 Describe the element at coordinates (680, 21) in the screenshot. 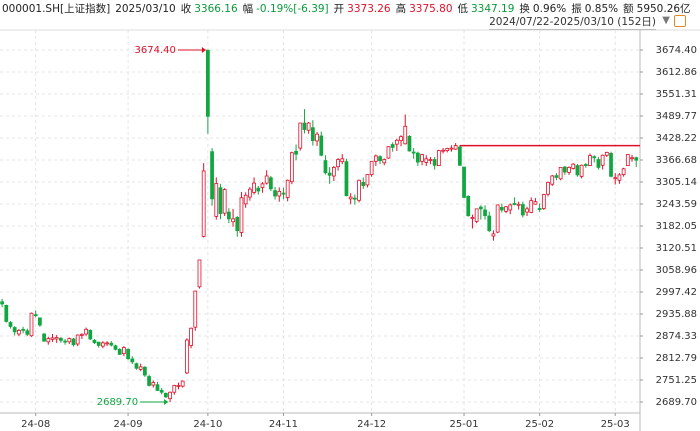

I see `settings-icon` at that location.